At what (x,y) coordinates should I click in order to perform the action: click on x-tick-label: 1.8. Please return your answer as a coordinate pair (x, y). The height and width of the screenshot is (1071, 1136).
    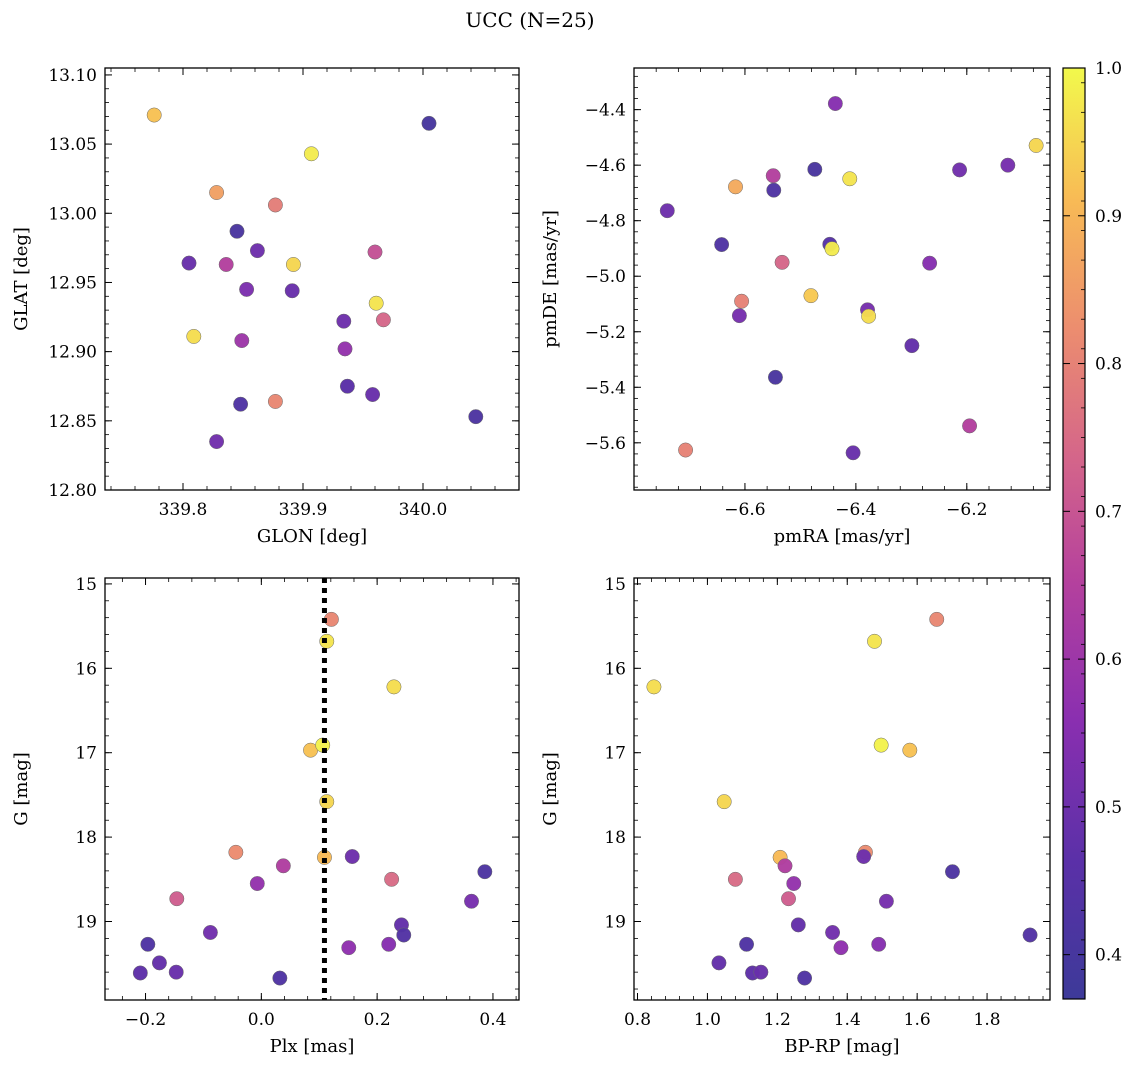
    Looking at the image, I should click on (987, 1020).